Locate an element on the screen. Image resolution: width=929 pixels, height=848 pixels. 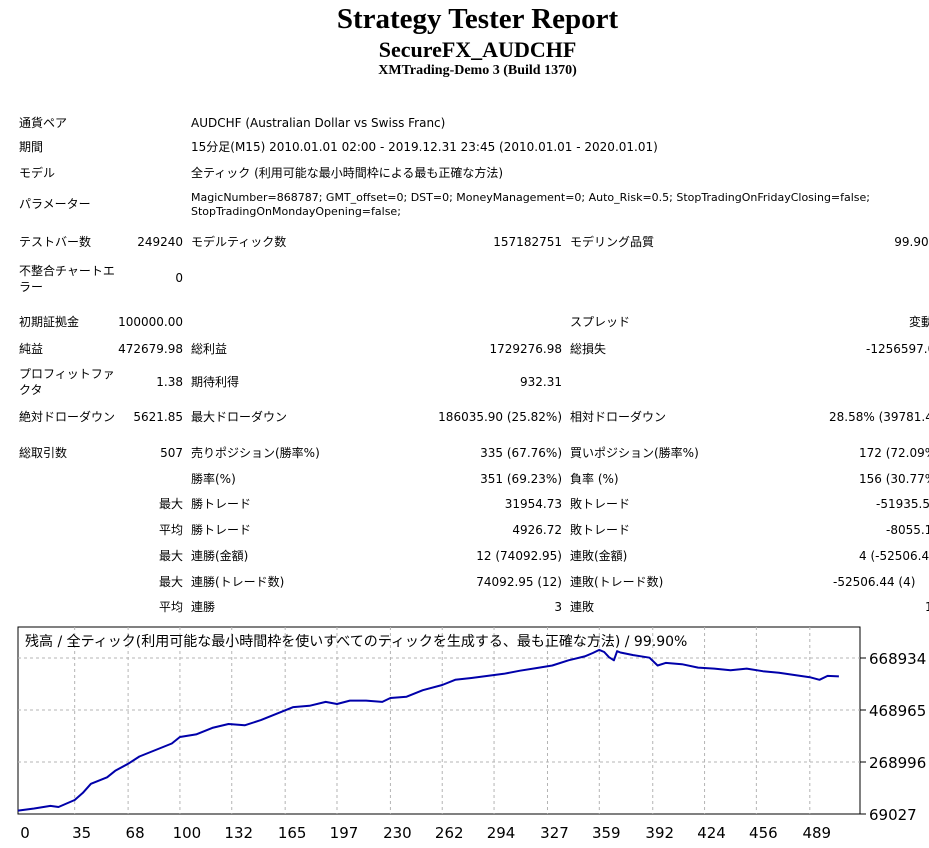
abs-drawdown-label: 絶対ドローダウン is located at coordinates (67, 417).